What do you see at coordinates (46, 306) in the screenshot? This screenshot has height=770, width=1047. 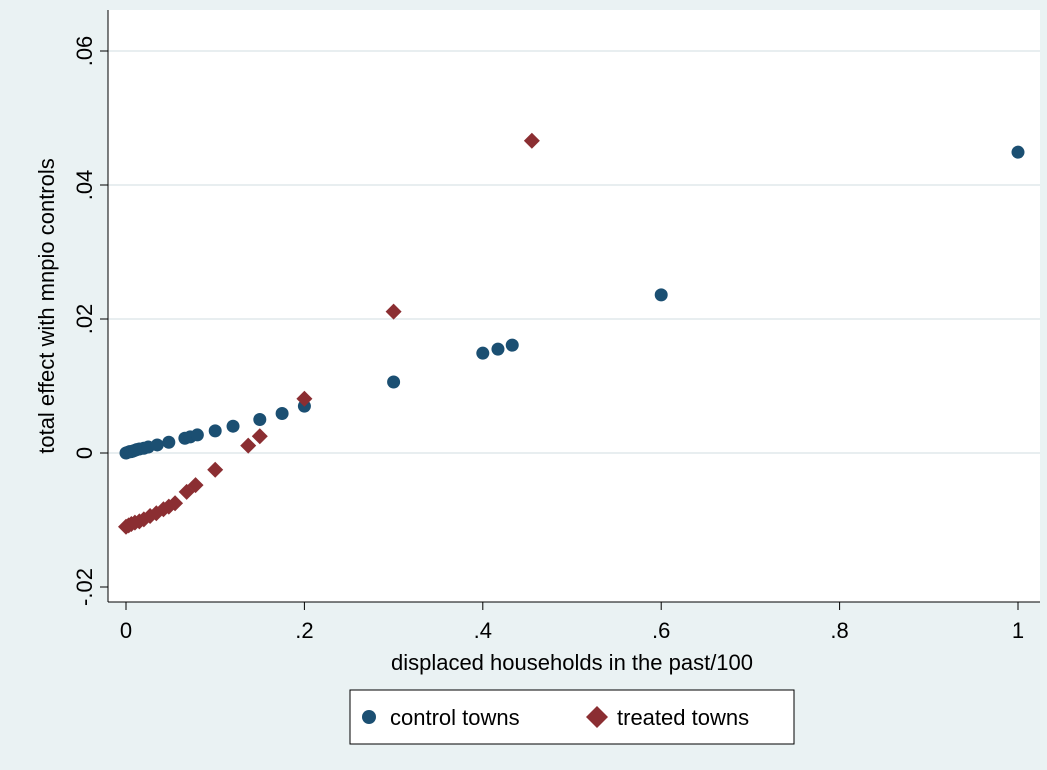 I see `y-axis-title: total effect with mnpio controls` at bounding box center [46, 306].